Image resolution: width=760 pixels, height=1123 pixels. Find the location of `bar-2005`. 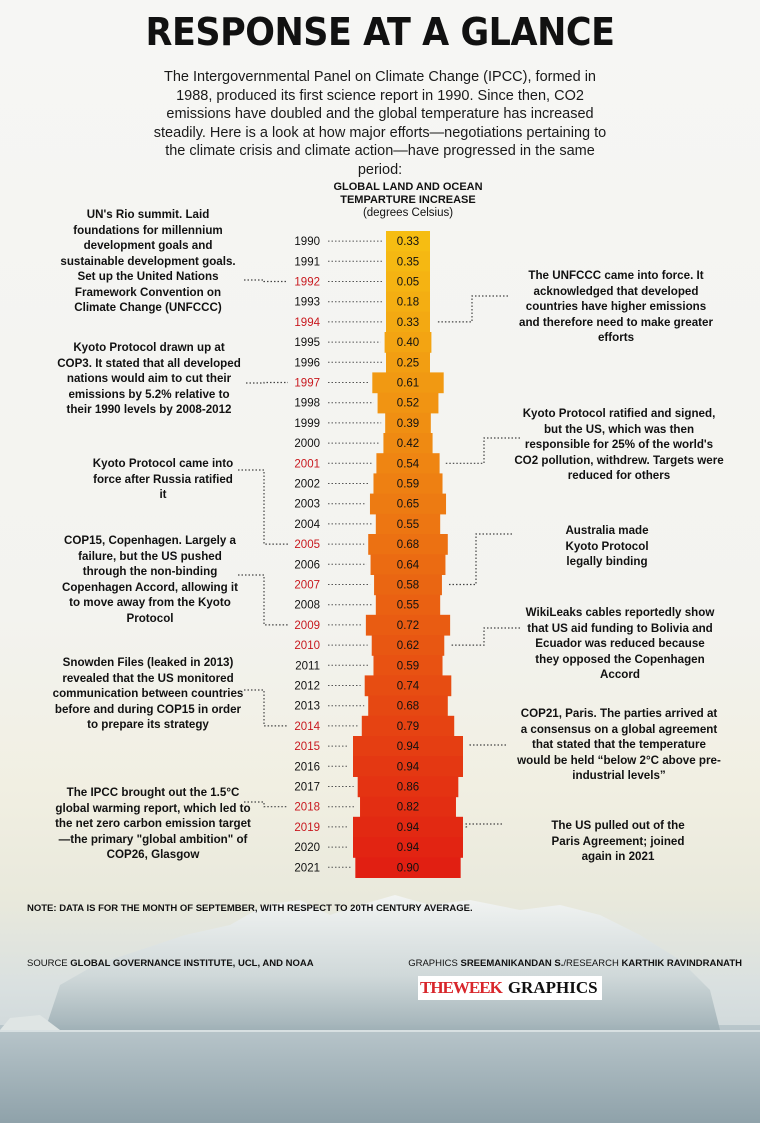

bar-2005 is located at coordinates (408, 544).